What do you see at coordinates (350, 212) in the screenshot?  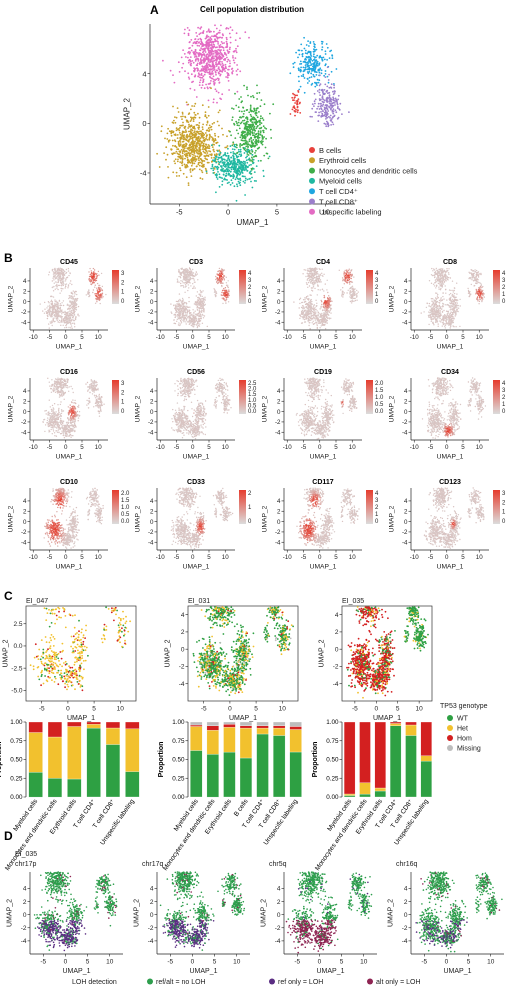 I see `legend-label: Unspecific labeling` at bounding box center [350, 212].